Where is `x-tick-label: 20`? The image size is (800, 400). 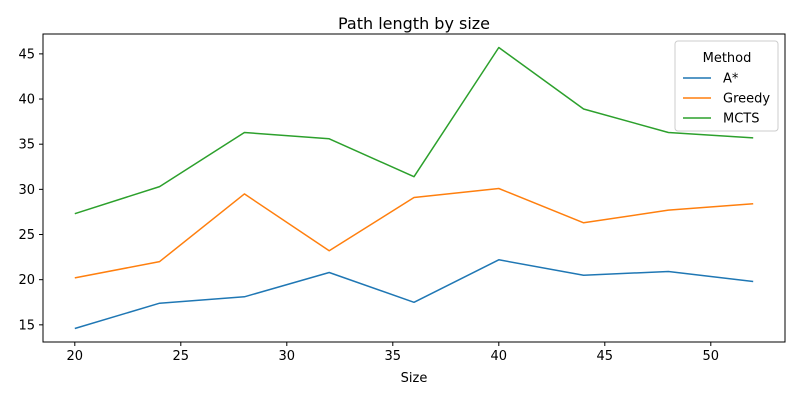
x-tick-label: 20 is located at coordinates (75, 356).